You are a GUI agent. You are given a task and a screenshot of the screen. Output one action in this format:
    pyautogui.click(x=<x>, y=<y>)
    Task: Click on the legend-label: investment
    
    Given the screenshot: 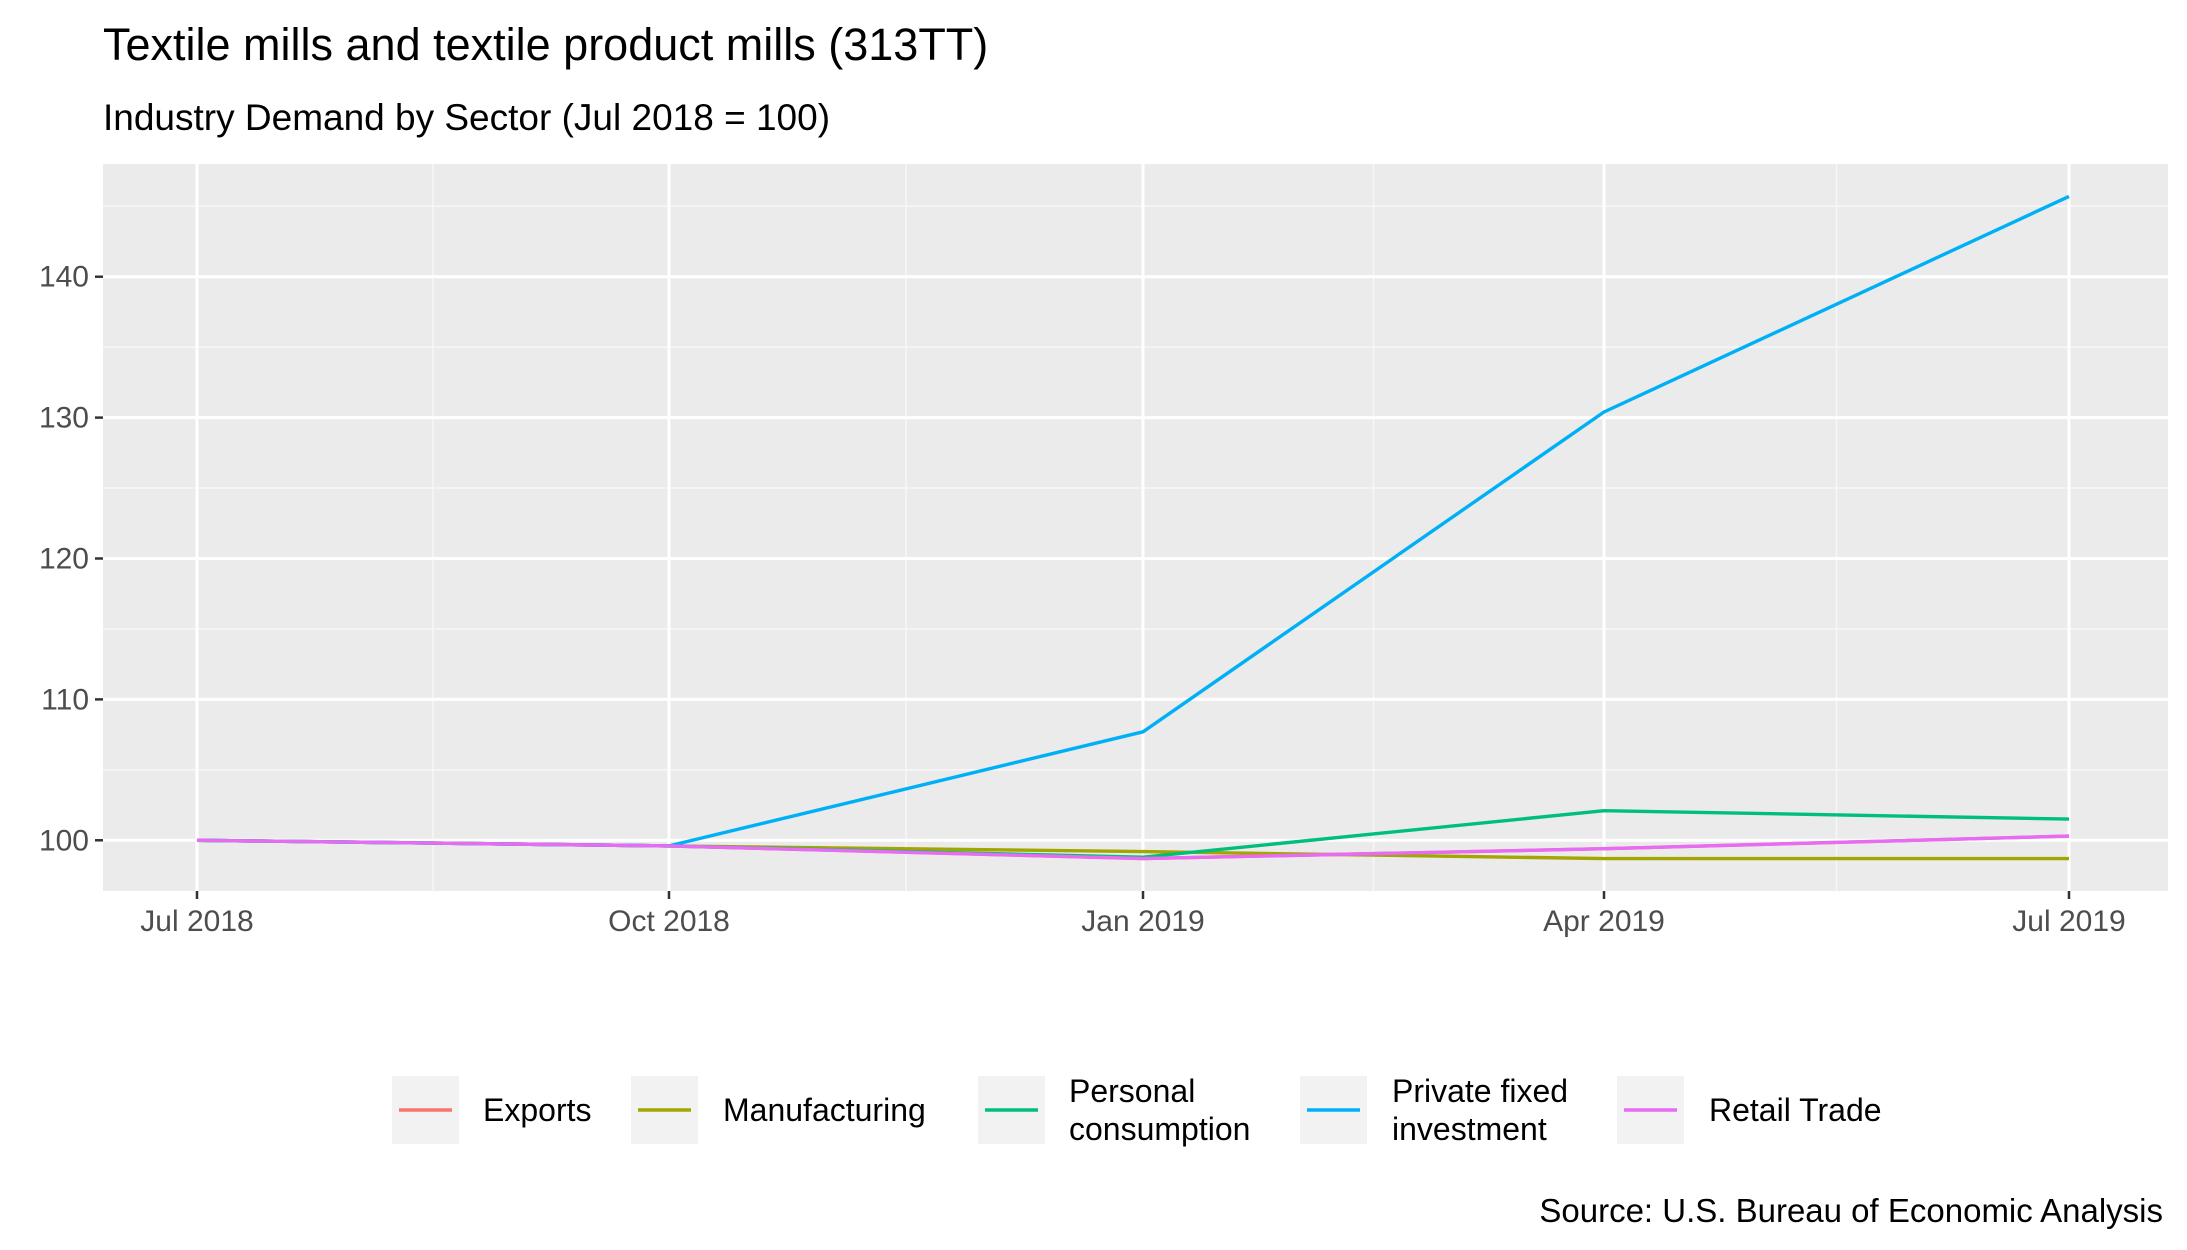 What is the action you would take?
    pyautogui.click(x=1469, y=1129)
    